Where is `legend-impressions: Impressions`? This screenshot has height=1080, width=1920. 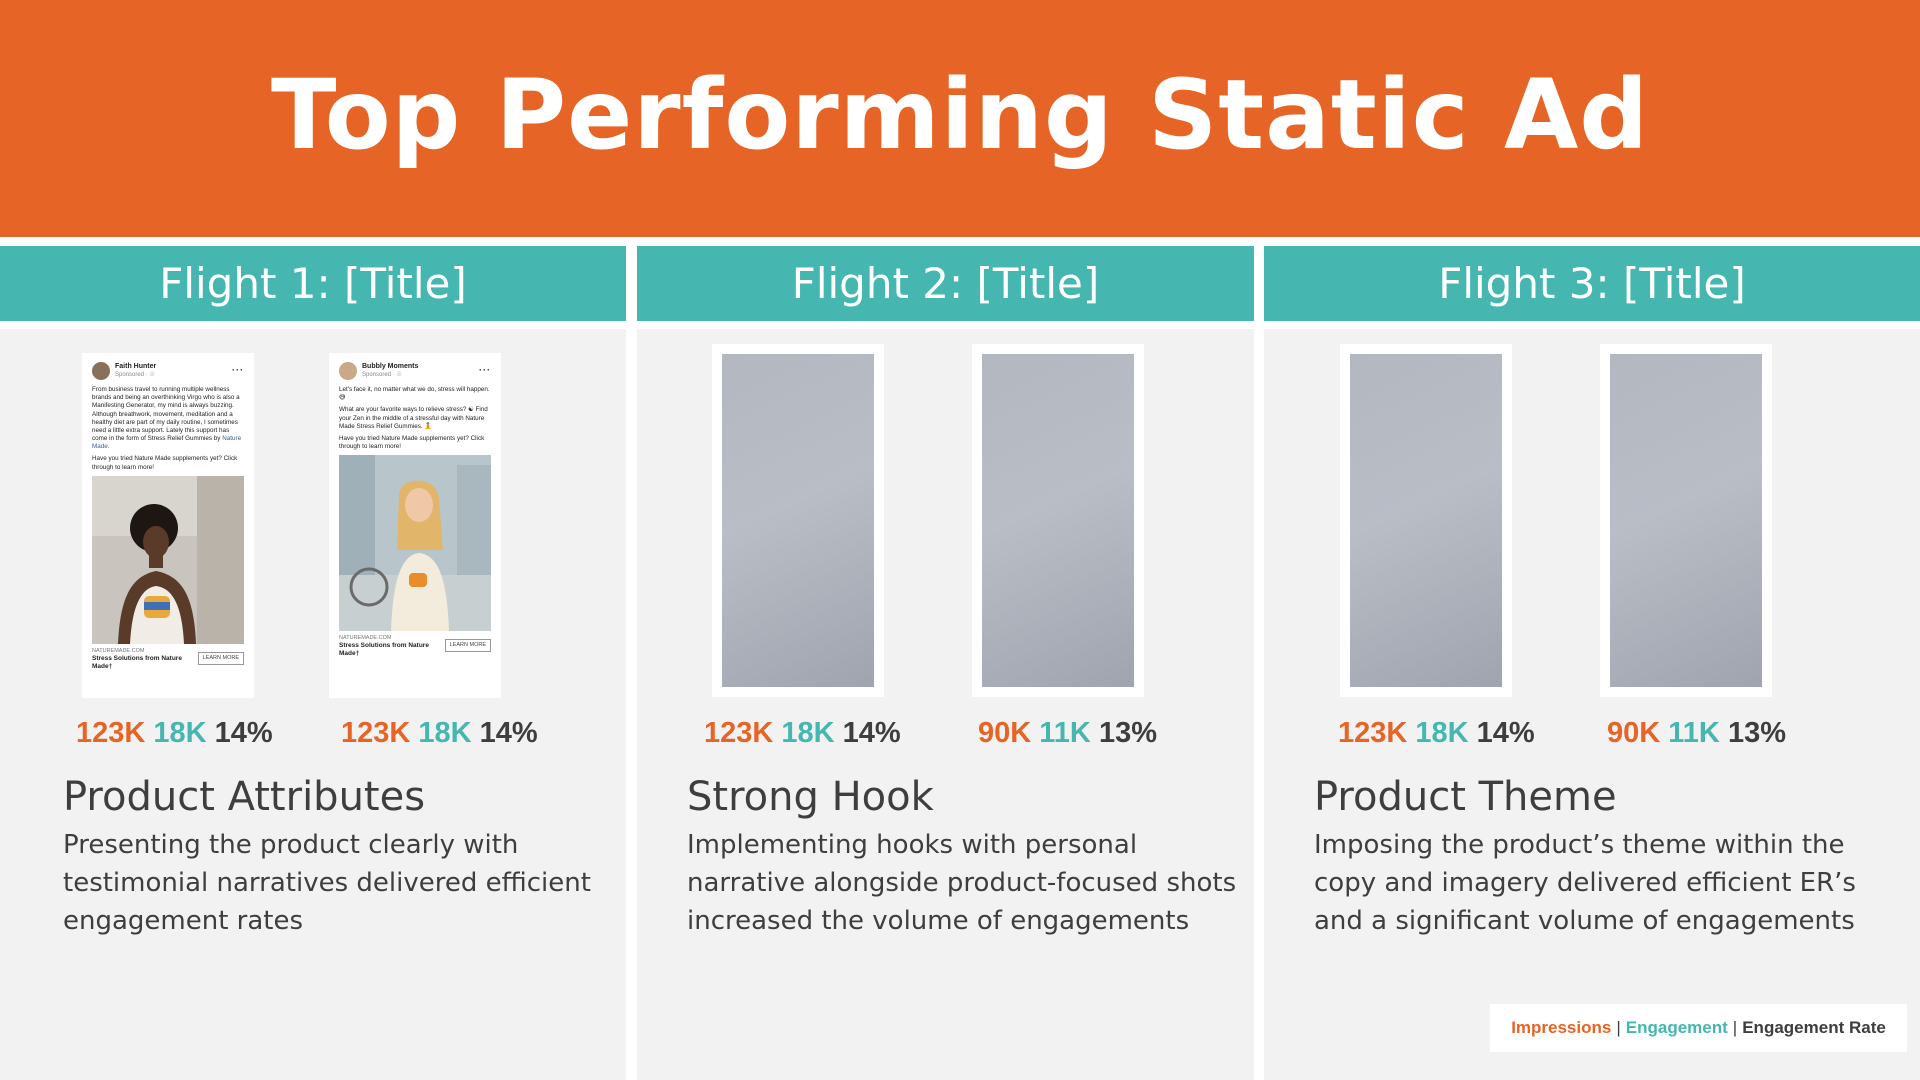 legend-impressions: Impressions is located at coordinates (1561, 1027).